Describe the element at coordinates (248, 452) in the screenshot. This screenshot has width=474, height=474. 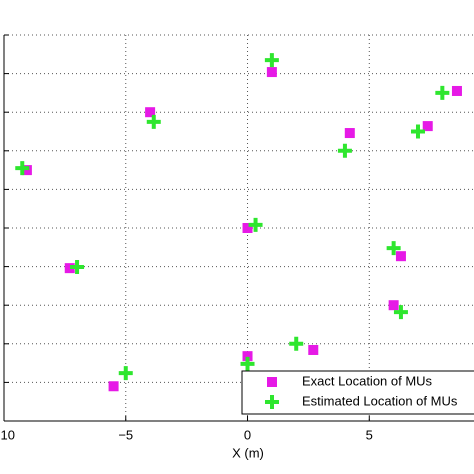
I see `x-axis-label: X (m)` at that location.